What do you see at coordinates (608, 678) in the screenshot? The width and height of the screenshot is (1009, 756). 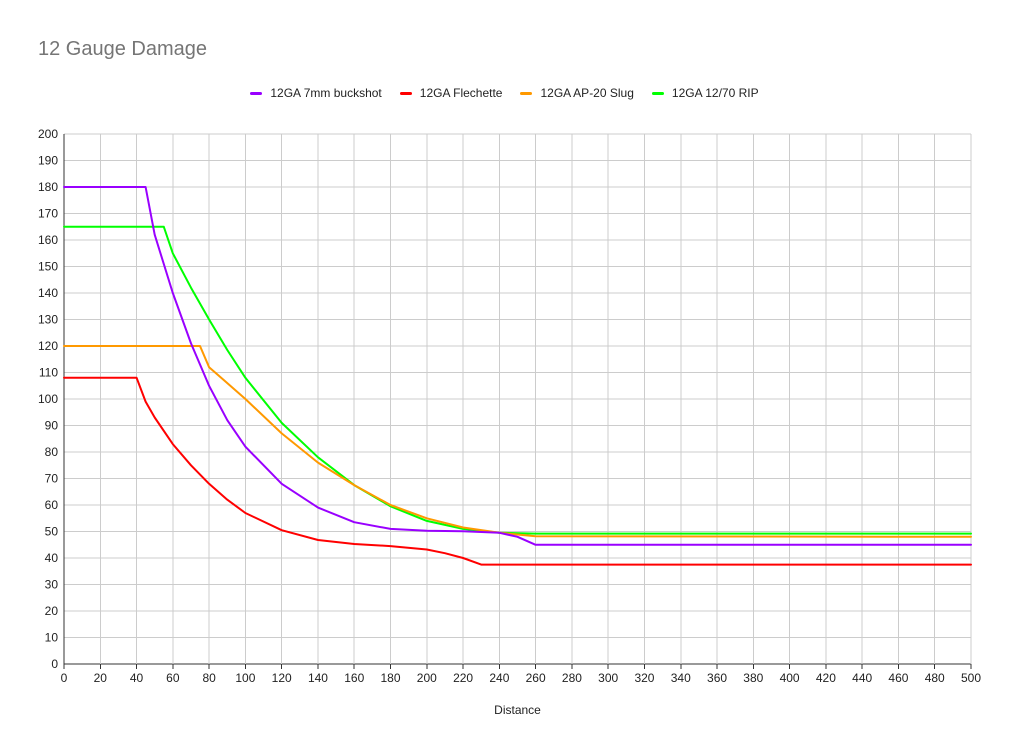 I see `x-tick-label: 300` at bounding box center [608, 678].